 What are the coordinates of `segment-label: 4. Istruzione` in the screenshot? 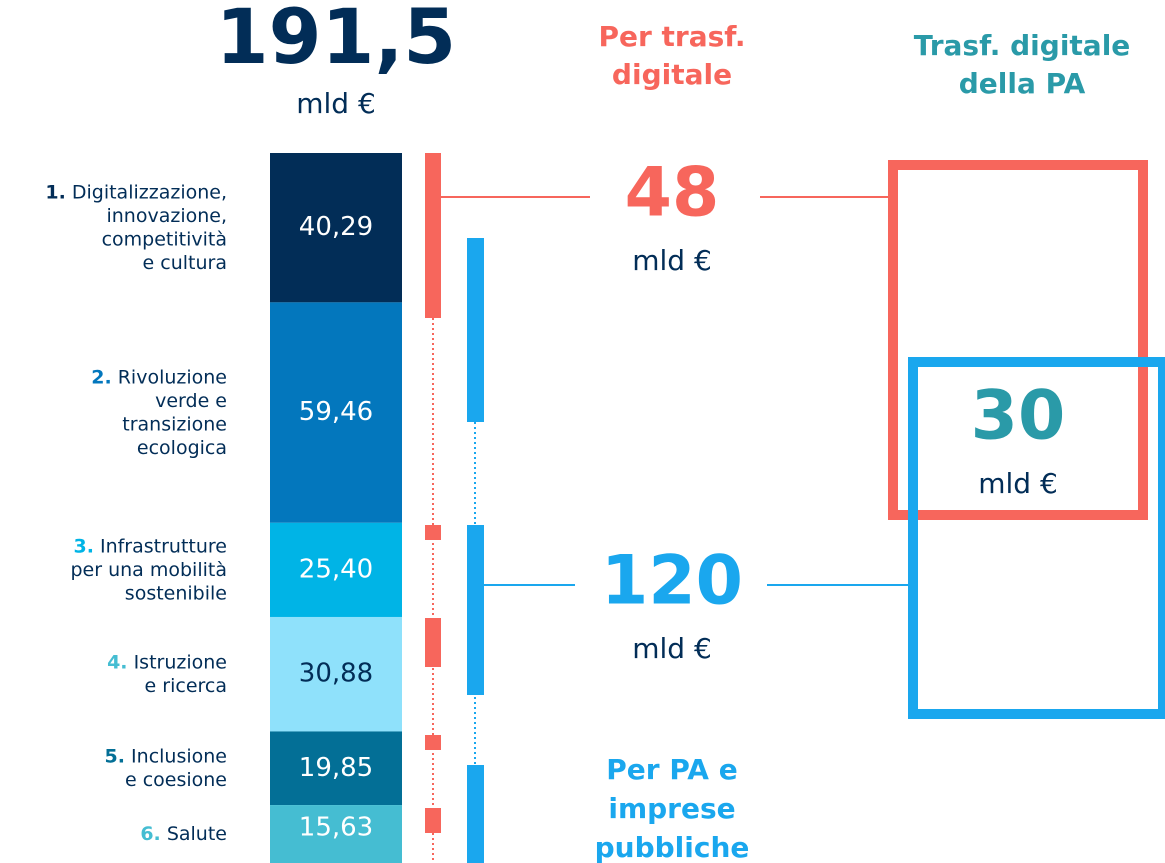 It's located at (167, 662).